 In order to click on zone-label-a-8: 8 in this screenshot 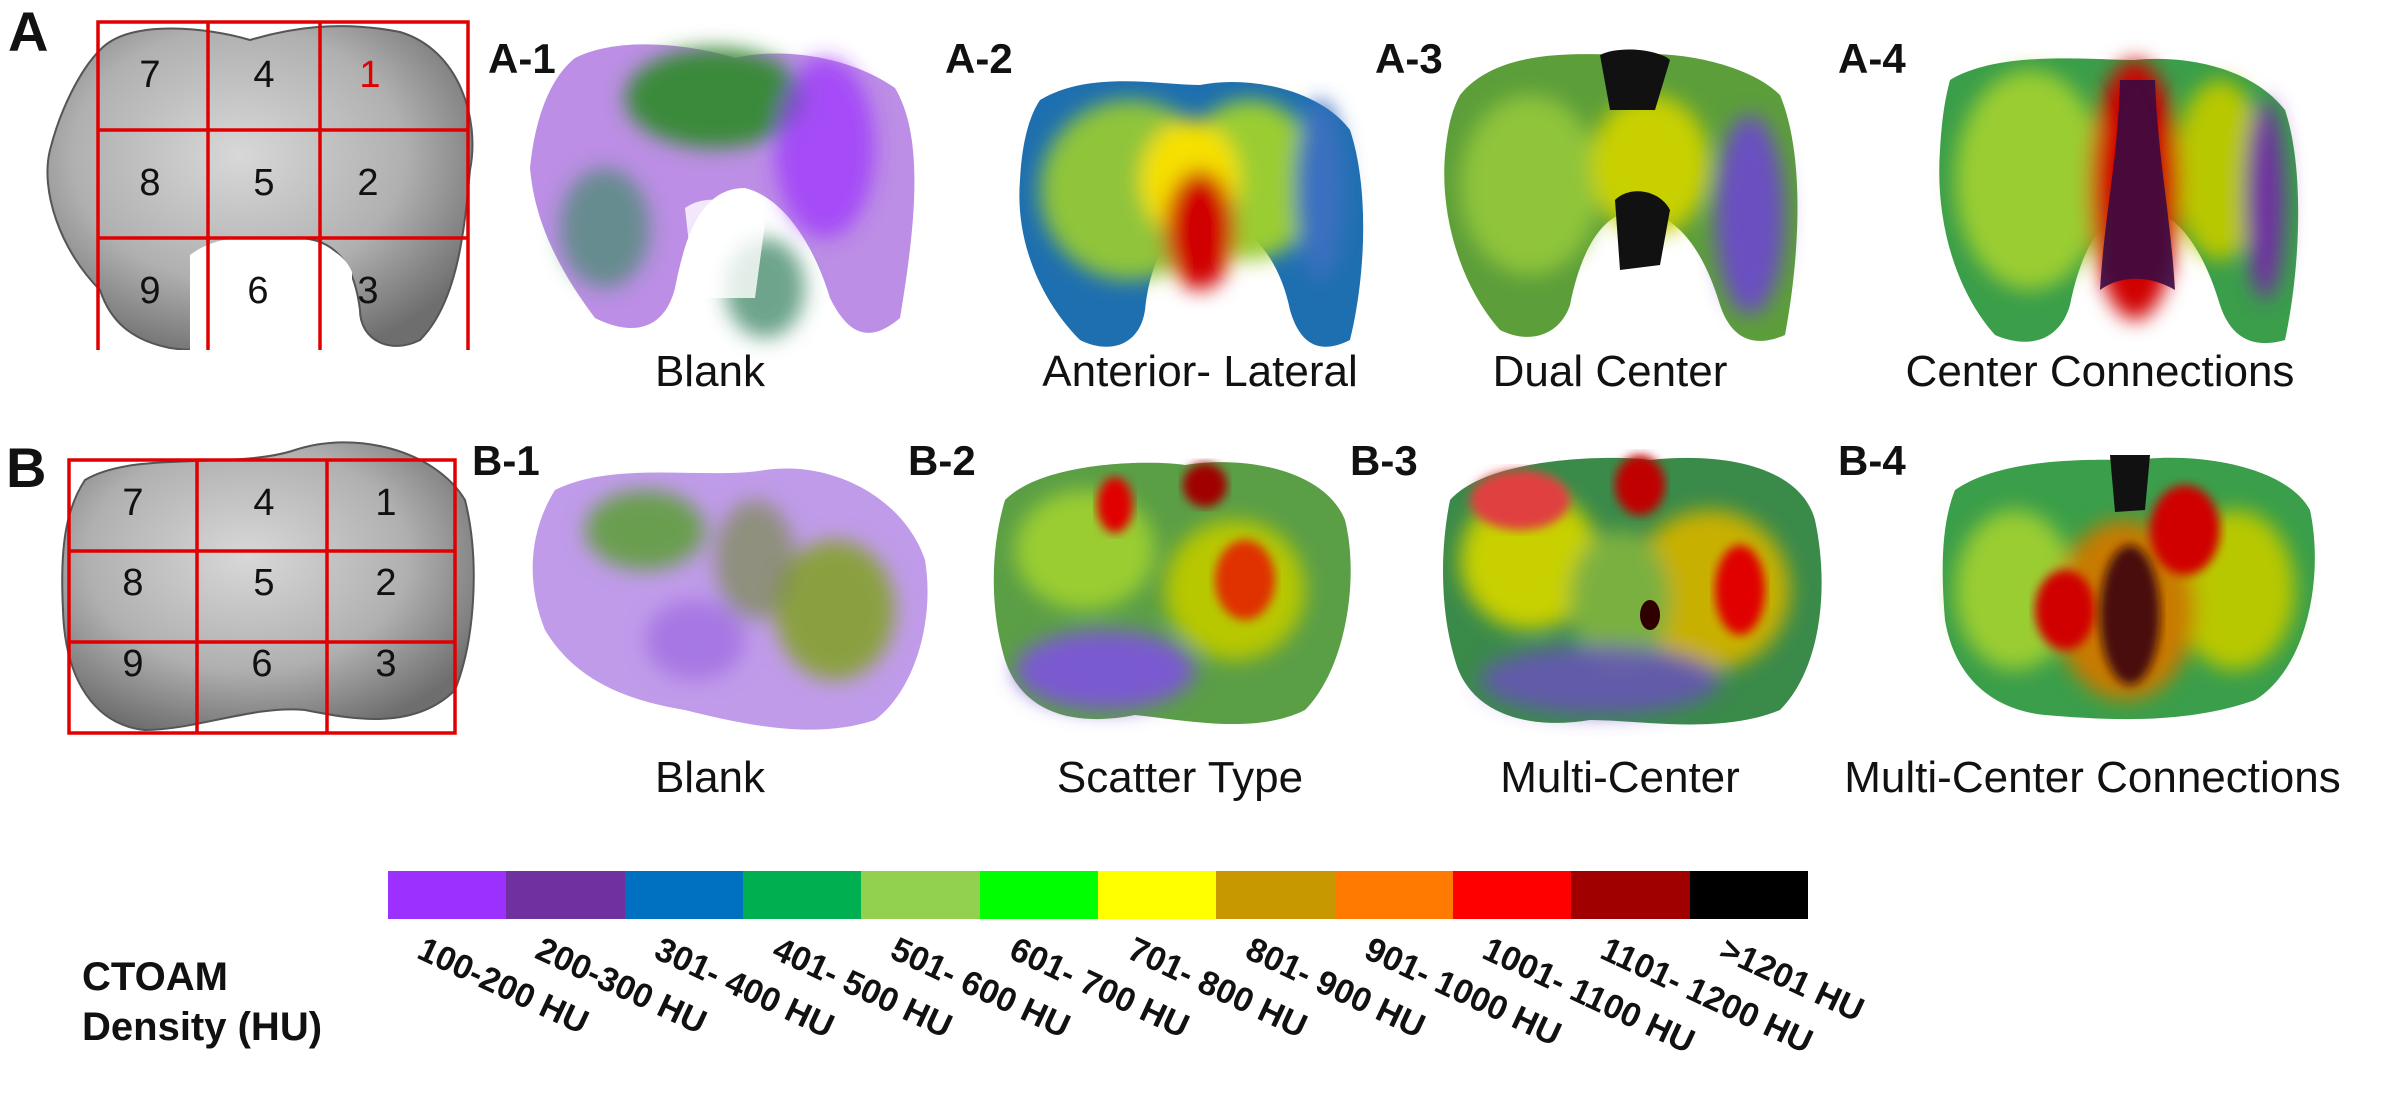, I will do `click(150, 183)`.